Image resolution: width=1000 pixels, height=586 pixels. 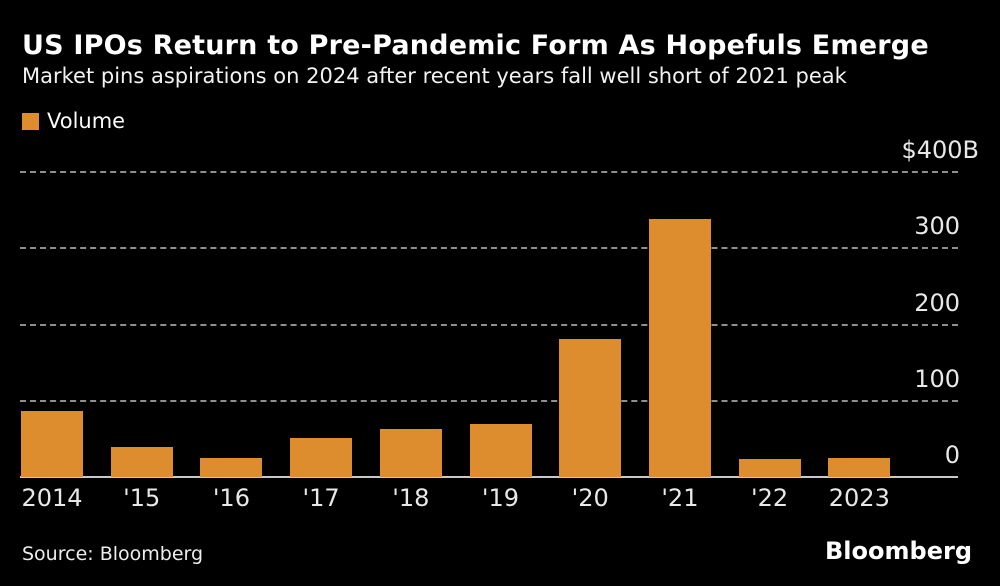 What do you see at coordinates (113, 554) in the screenshot?
I see `source-note: Source: Bloomberg` at bounding box center [113, 554].